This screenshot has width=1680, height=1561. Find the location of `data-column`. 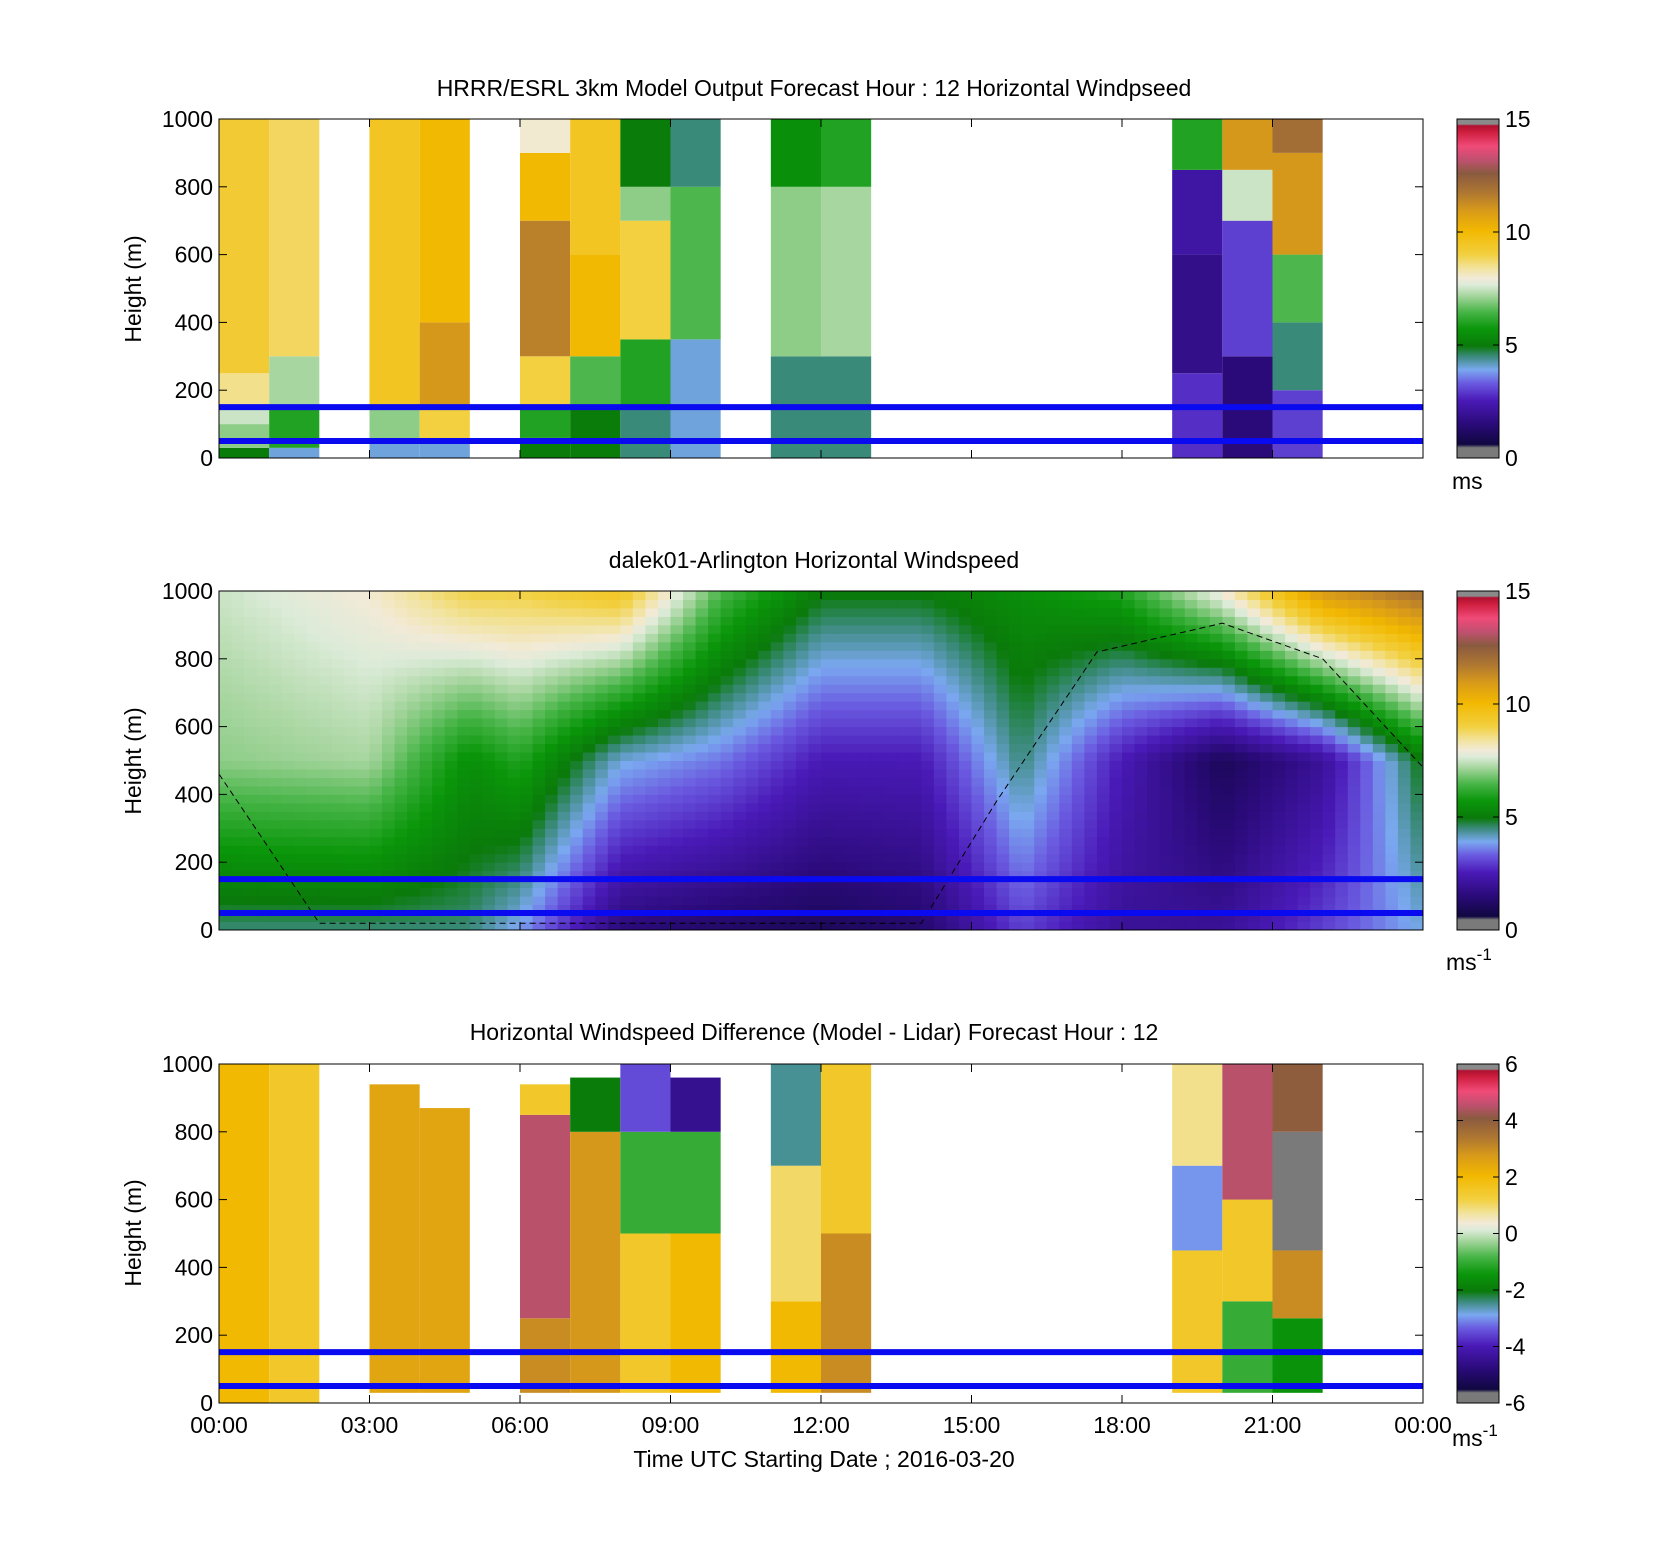

data-column is located at coordinates (645, 288).